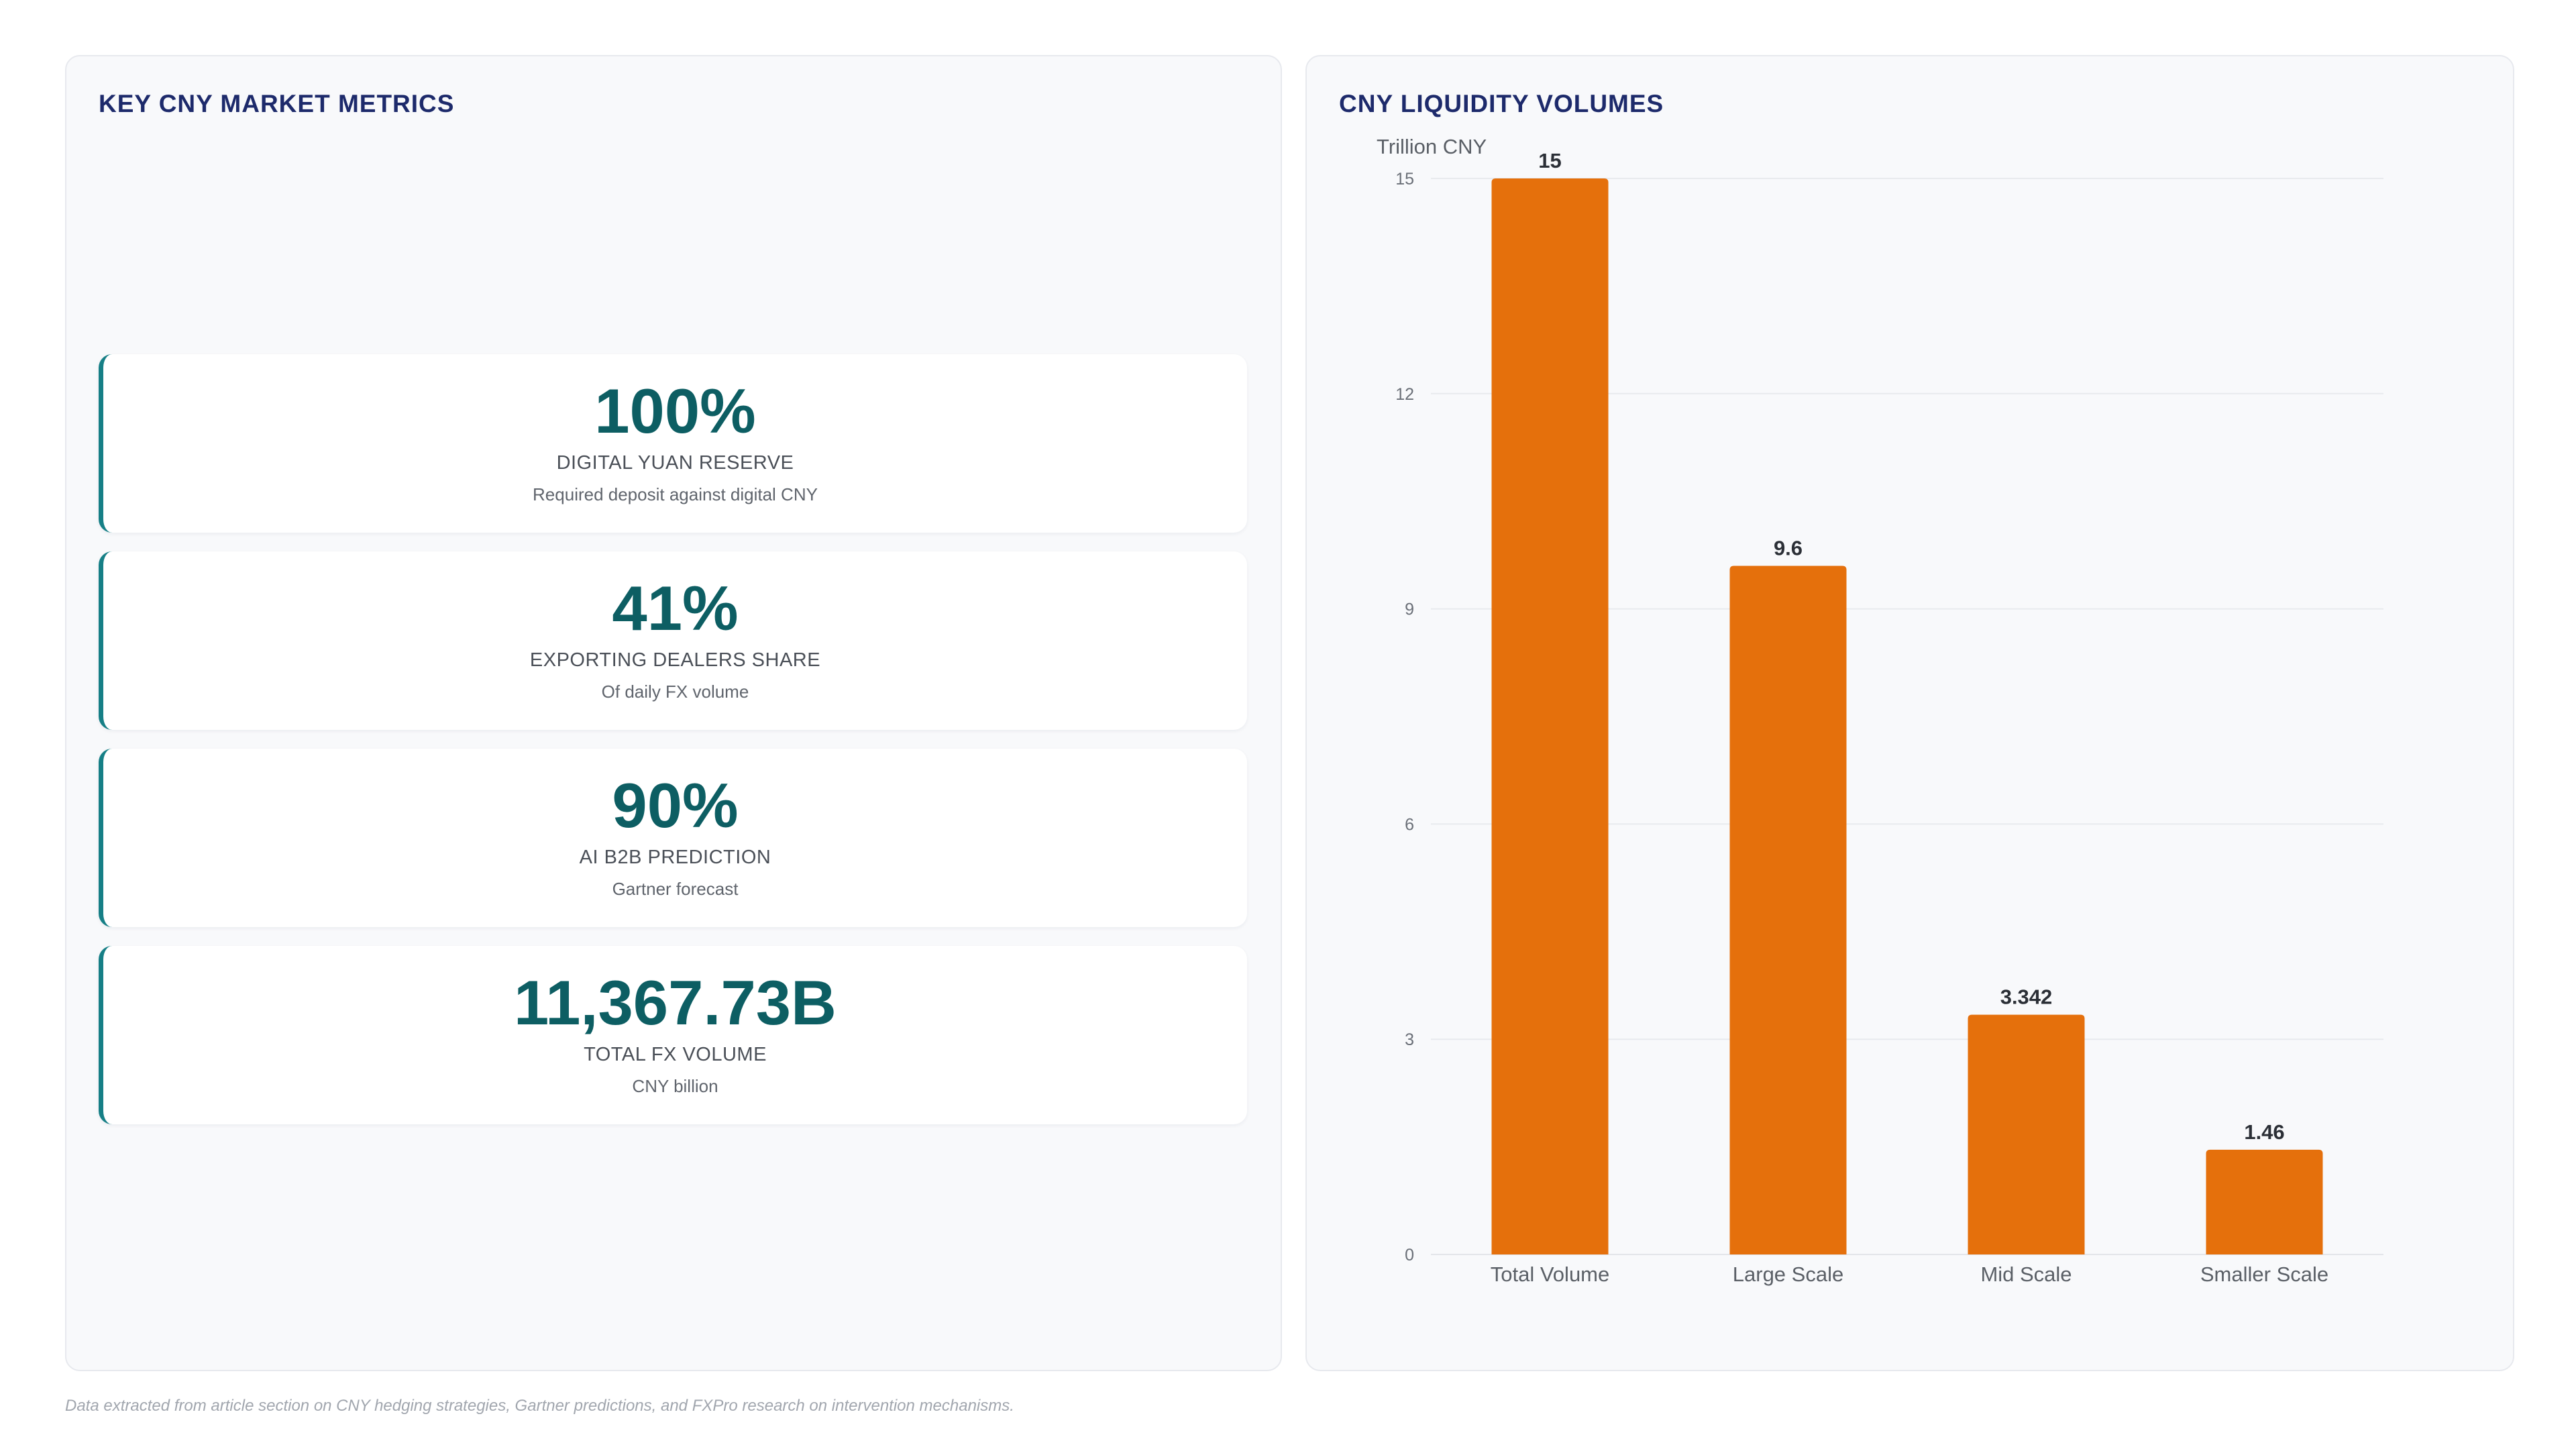 The height and width of the screenshot is (1449, 2576). What do you see at coordinates (2026, 1134) in the screenshot?
I see `bar-mid-scale` at bounding box center [2026, 1134].